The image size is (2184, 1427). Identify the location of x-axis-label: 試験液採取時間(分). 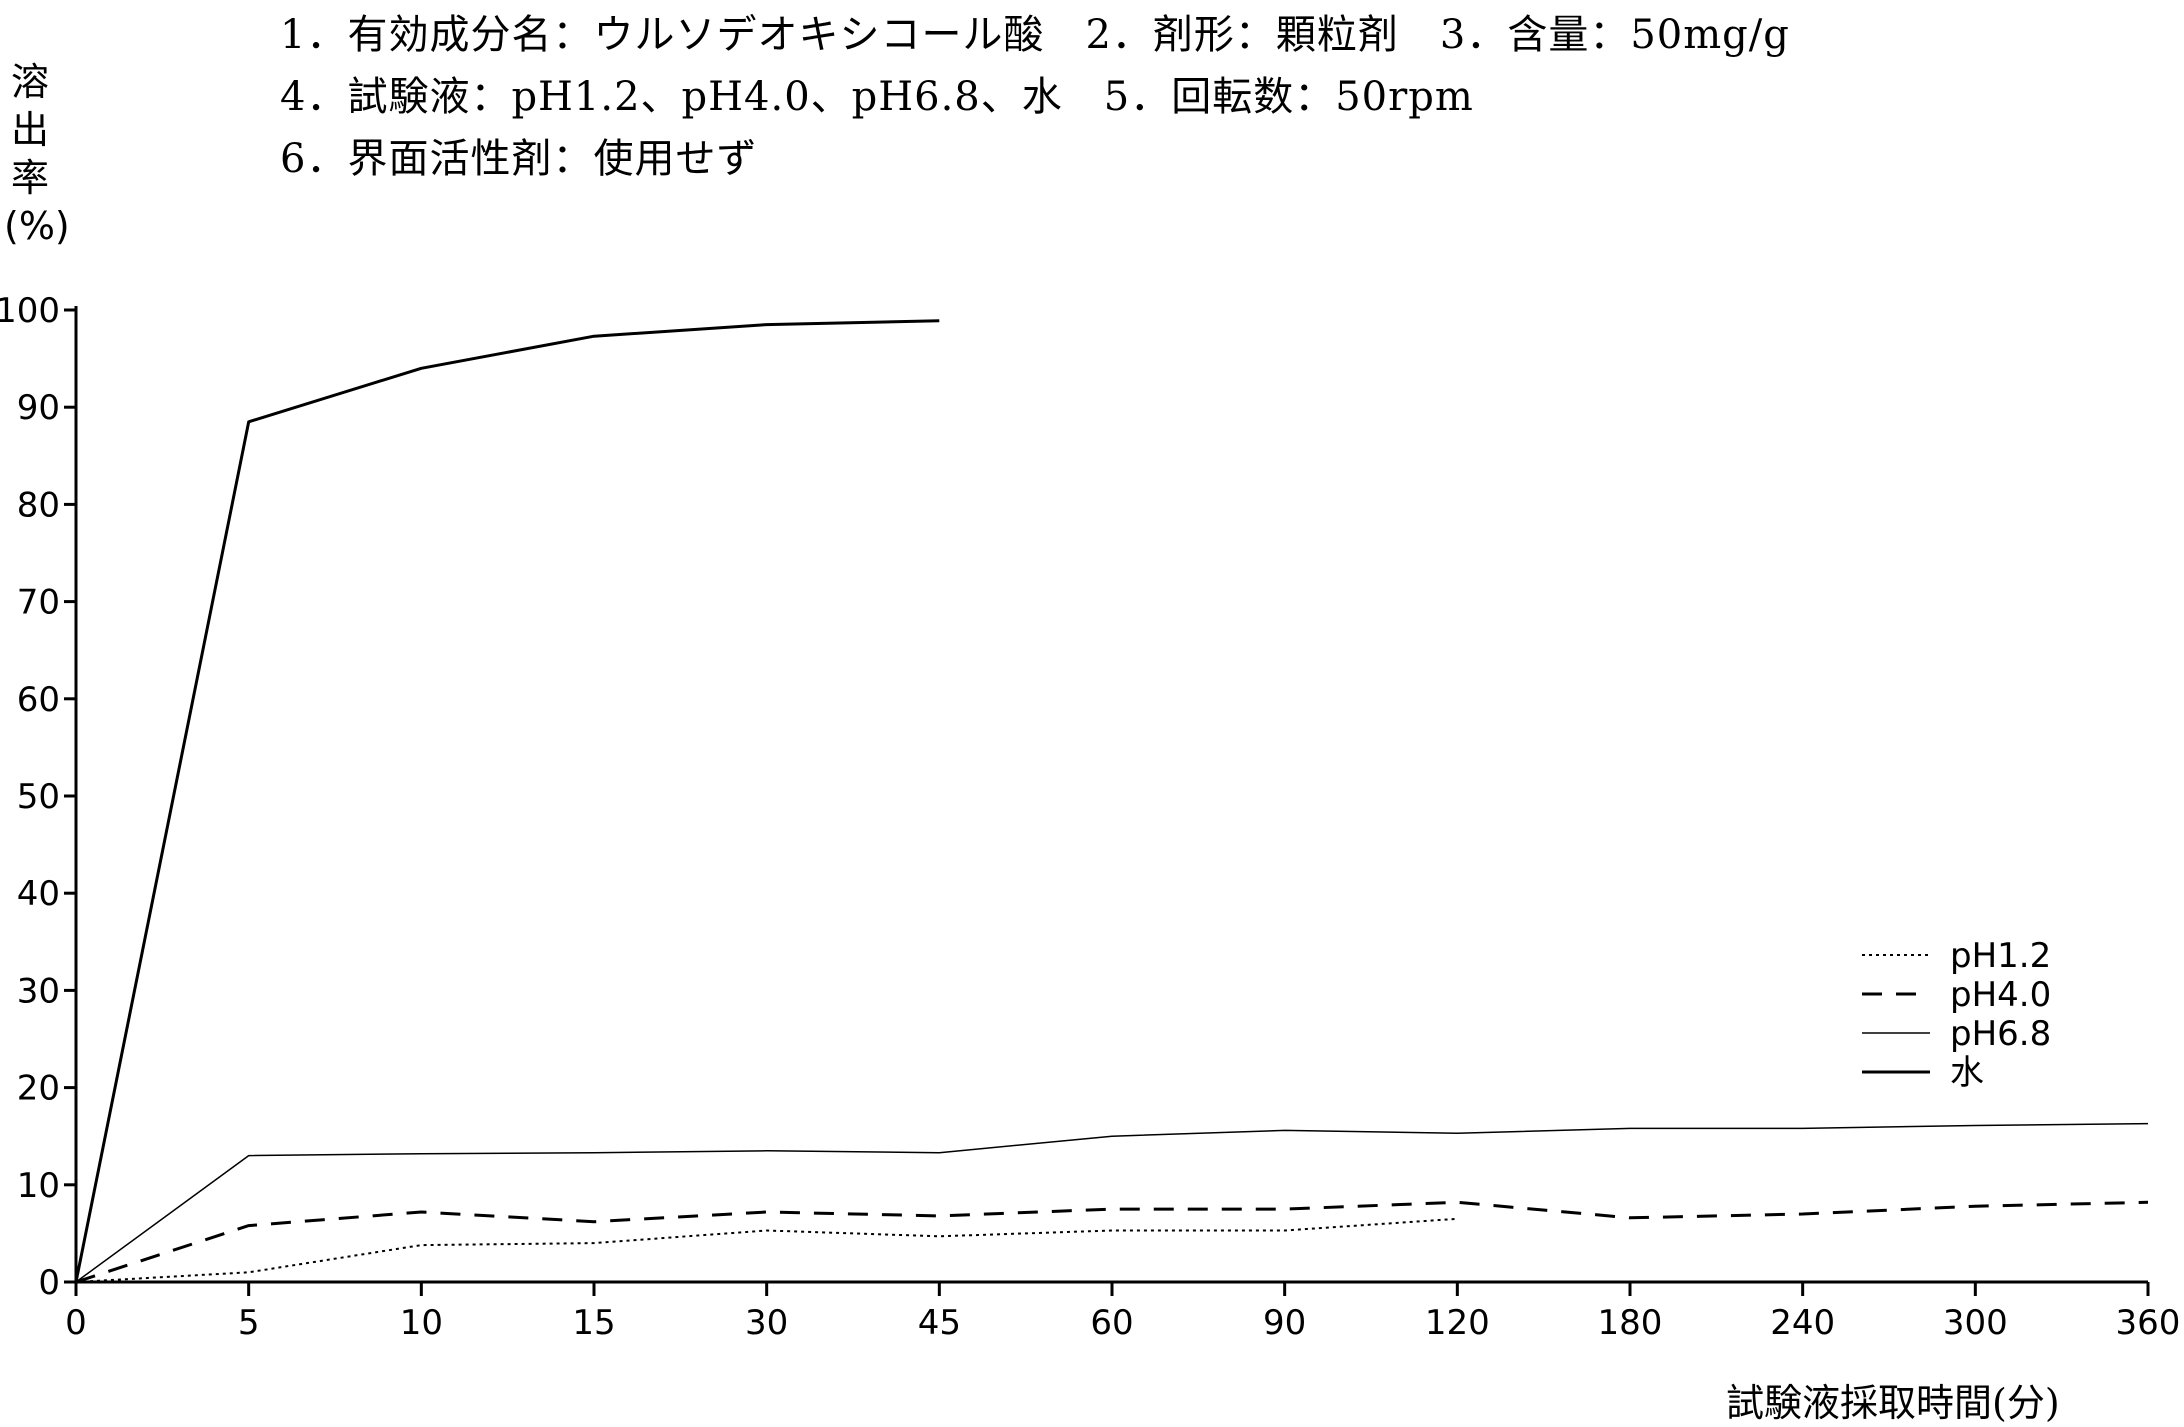
(1893, 1403).